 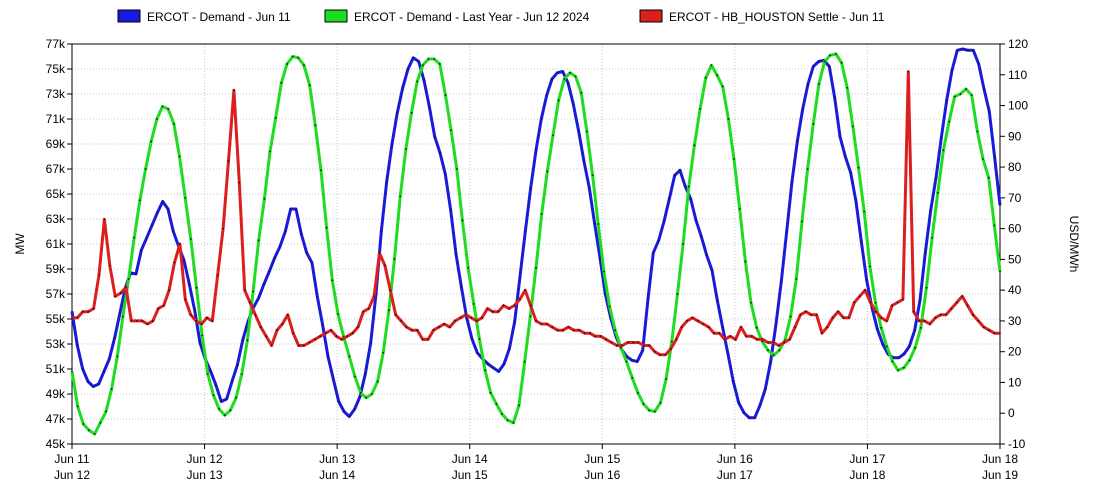 I want to click on y2-tick-label: 10, so click(x=1015, y=382).